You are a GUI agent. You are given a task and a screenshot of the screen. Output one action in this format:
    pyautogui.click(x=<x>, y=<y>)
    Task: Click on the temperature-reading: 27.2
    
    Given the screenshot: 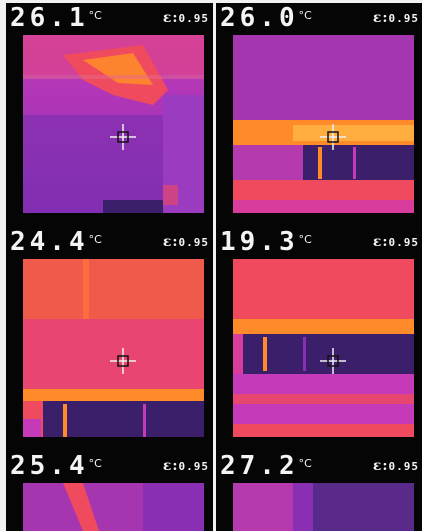 What is the action you would take?
    pyautogui.click(x=259, y=466)
    